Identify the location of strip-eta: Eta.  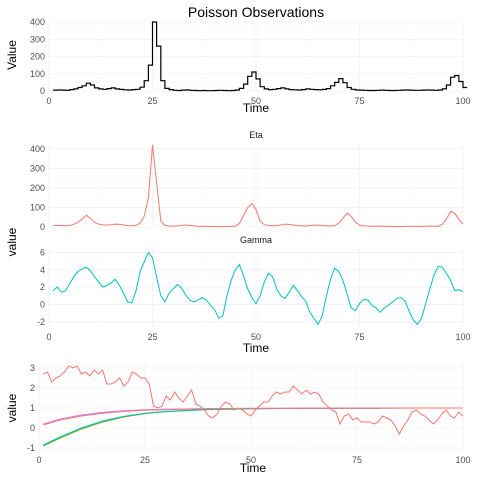
(256, 135).